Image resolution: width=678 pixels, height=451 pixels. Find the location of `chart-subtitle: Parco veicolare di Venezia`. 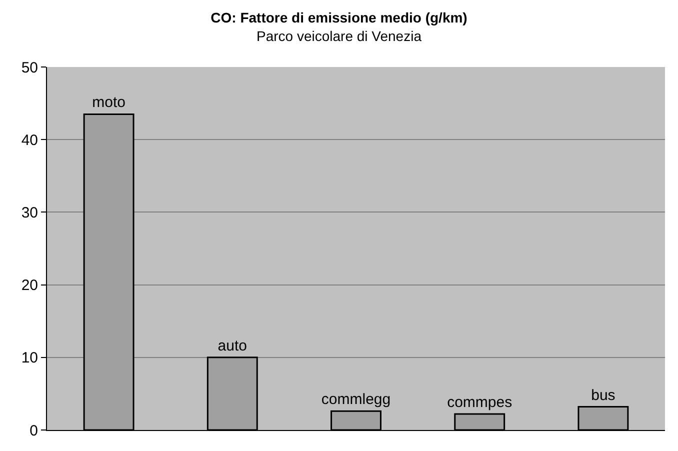

chart-subtitle: Parco veicolare di Venezia is located at coordinates (339, 36).